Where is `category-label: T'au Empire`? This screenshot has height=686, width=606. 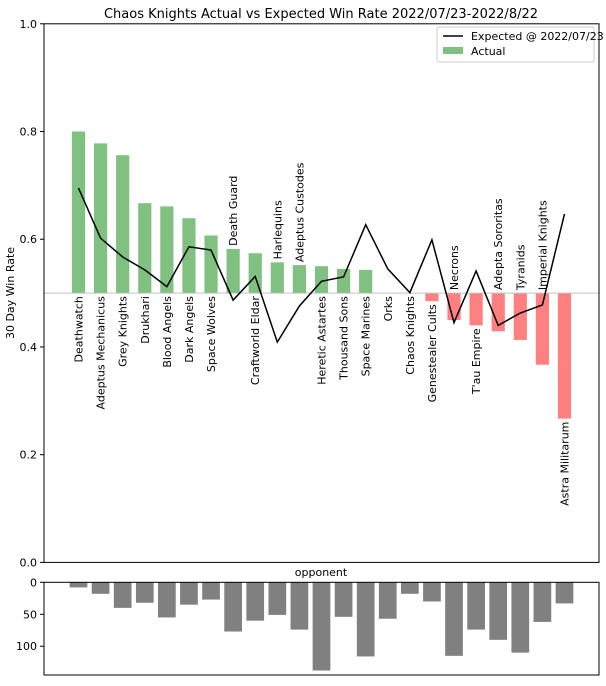
category-label: T'au Empire is located at coordinates (476, 361).